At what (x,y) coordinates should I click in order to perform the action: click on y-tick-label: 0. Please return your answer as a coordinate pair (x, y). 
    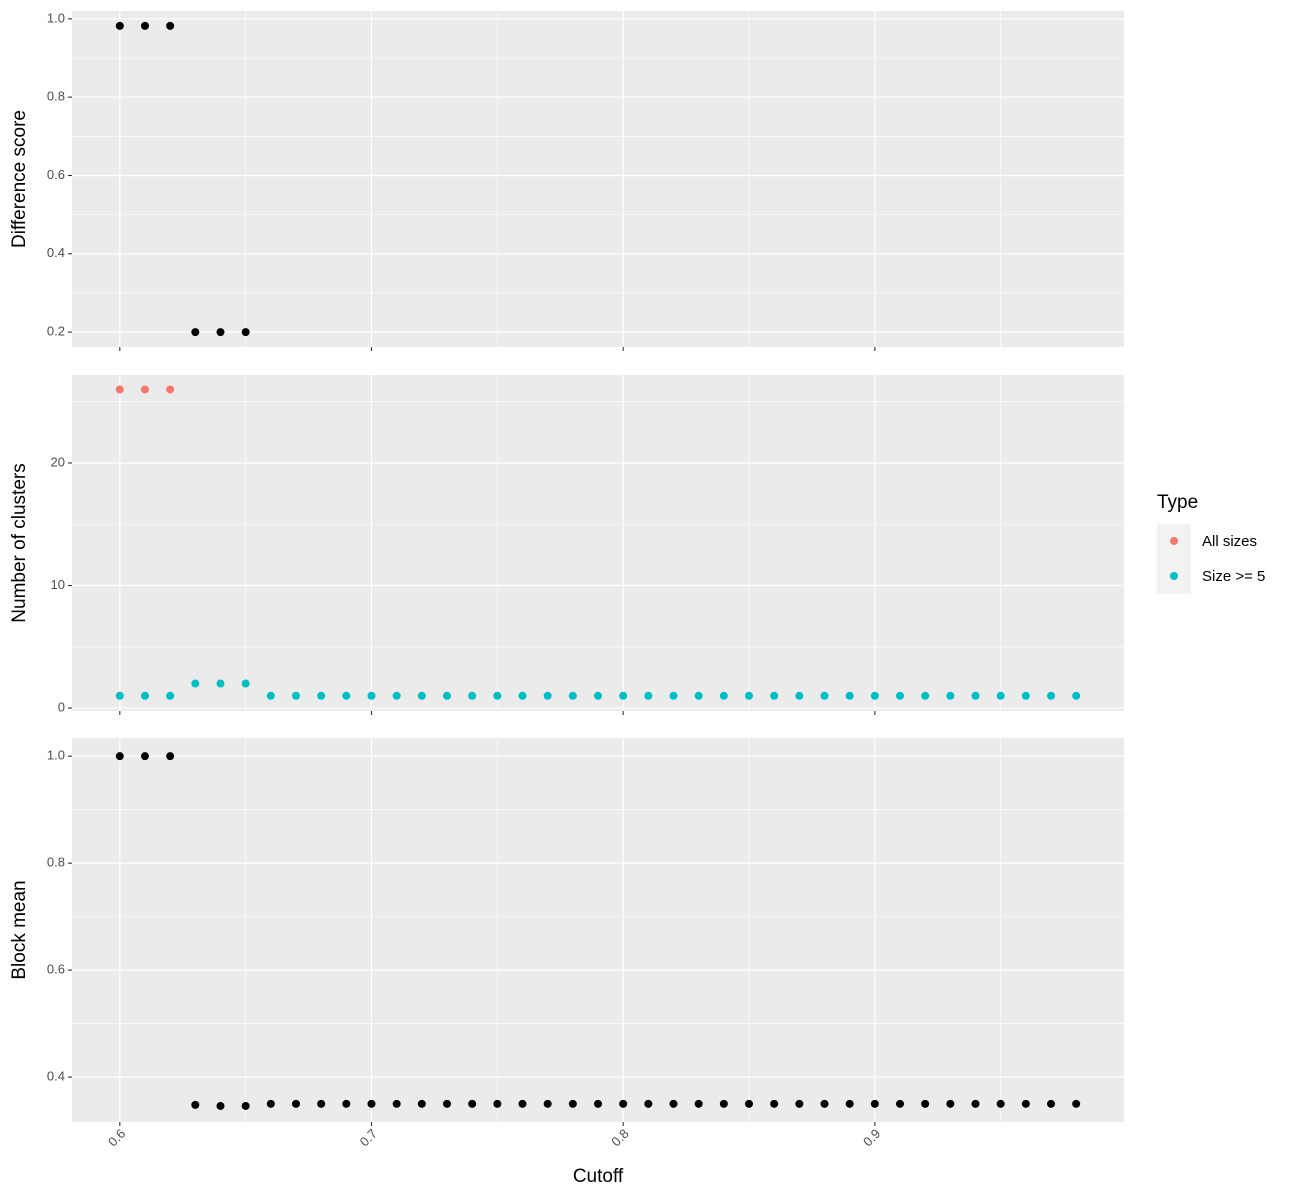
    Looking at the image, I should click on (61, 706).